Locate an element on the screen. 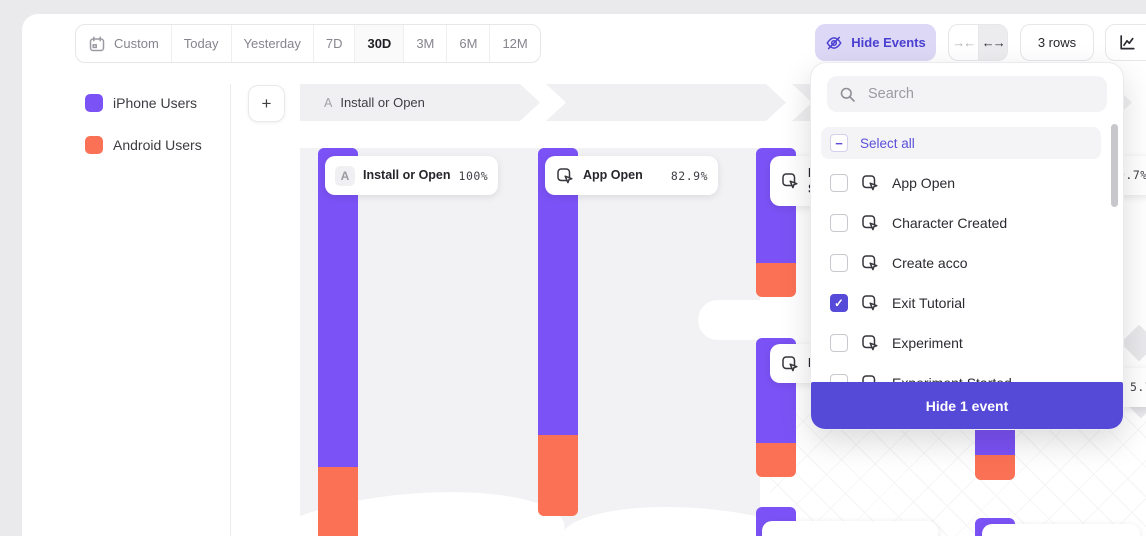 This screenshot has height=536, width=1146. bar-step3-android is located at coordinates (776, 280).